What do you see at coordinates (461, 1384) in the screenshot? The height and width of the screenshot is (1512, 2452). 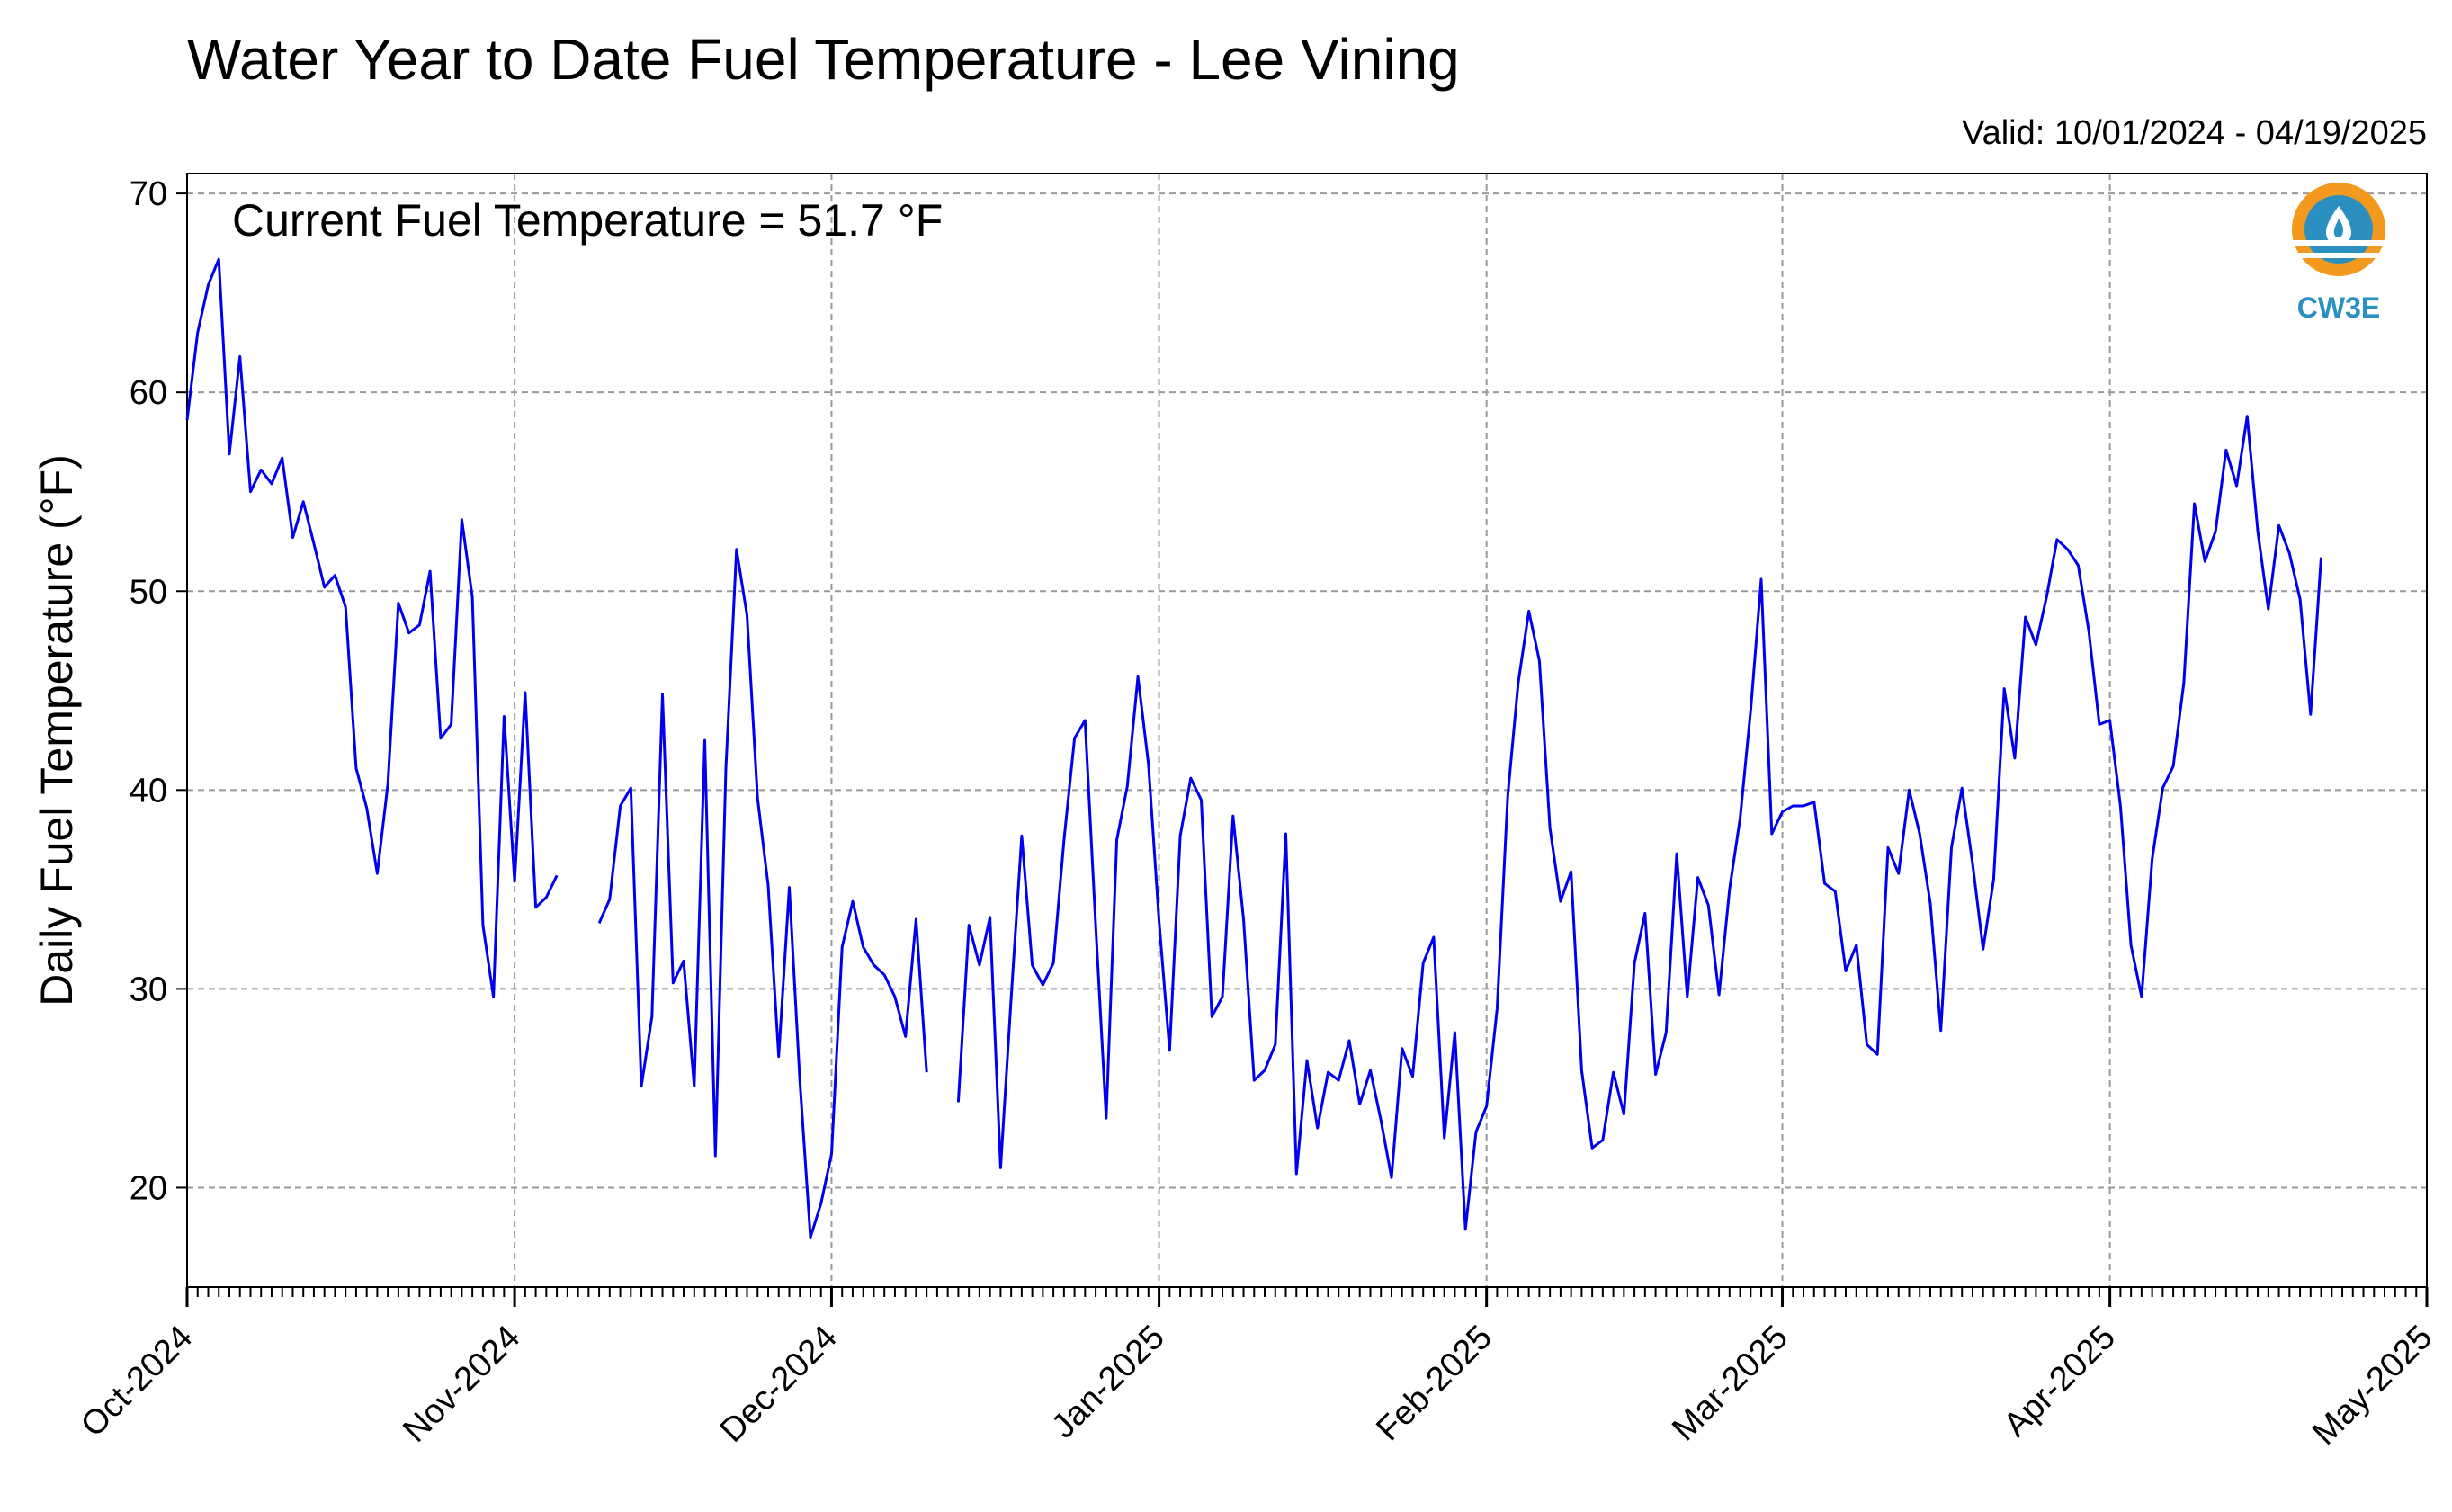 I see `x-tick-label: Nov-2024` at bounding box center [461, 1384].